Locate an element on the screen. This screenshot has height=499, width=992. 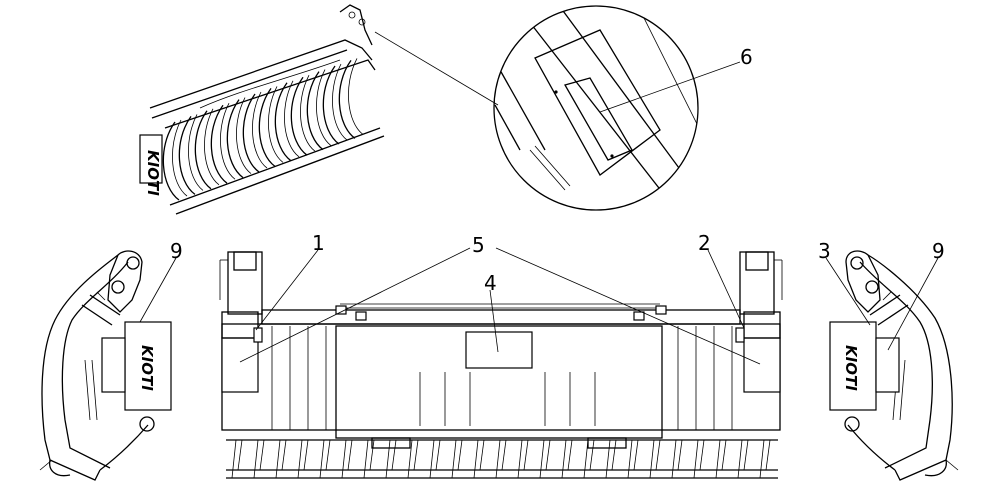
callout-3: 3 is located at coordinates (824, 251).